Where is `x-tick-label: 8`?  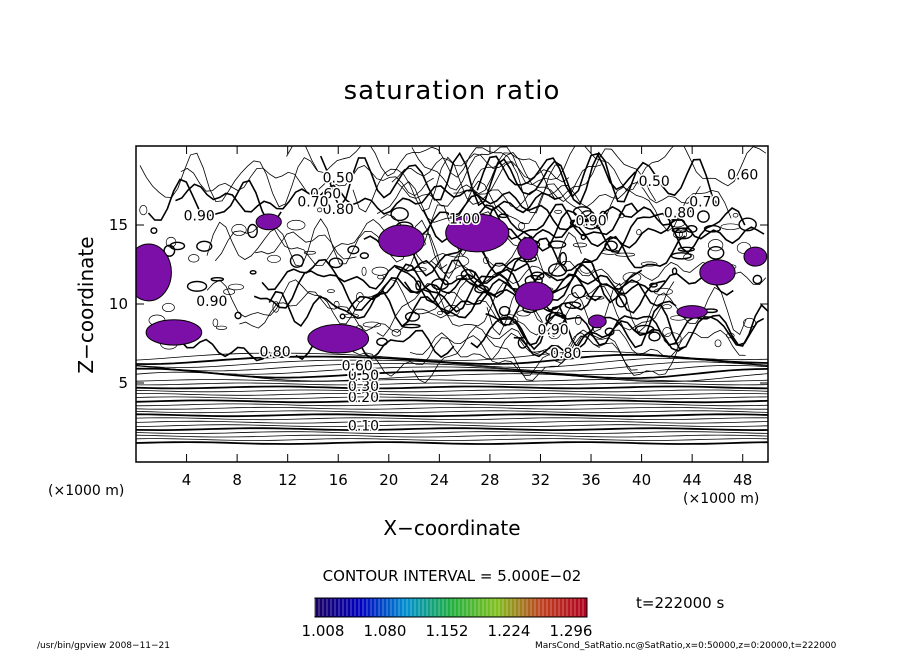
x-tick-label: 8 is located at coordinates (237, 480).